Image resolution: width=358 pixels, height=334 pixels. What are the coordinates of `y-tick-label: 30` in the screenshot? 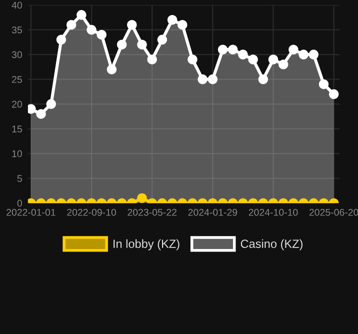 It's located at (17, 54).